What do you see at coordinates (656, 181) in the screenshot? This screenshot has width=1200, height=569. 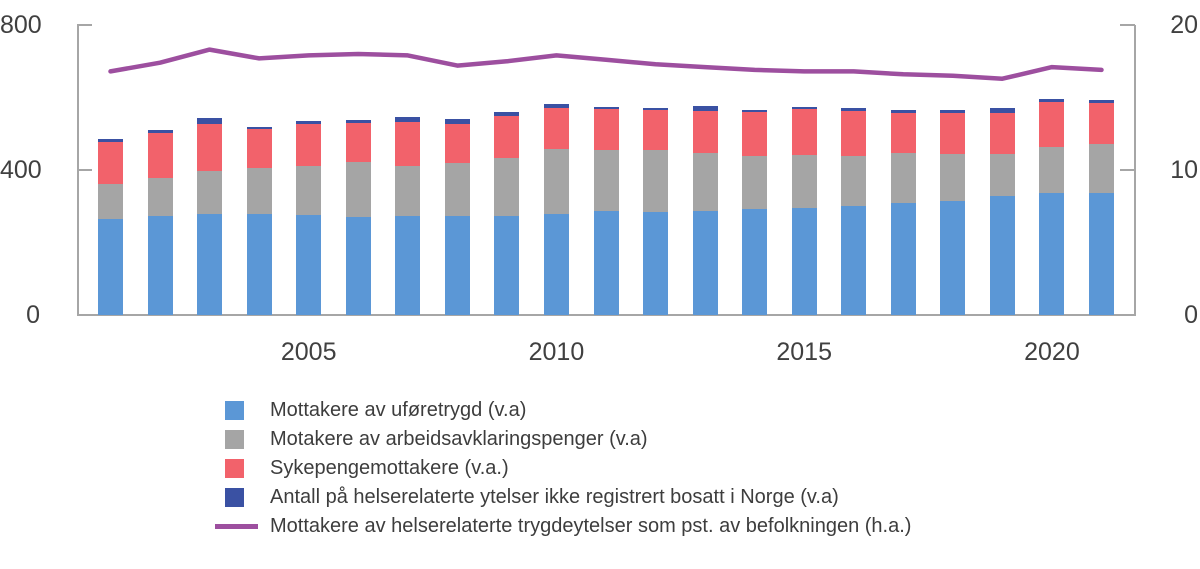 I see `bar-2012-arbeidsavklaringspenger` at bounding box center [656, 181].